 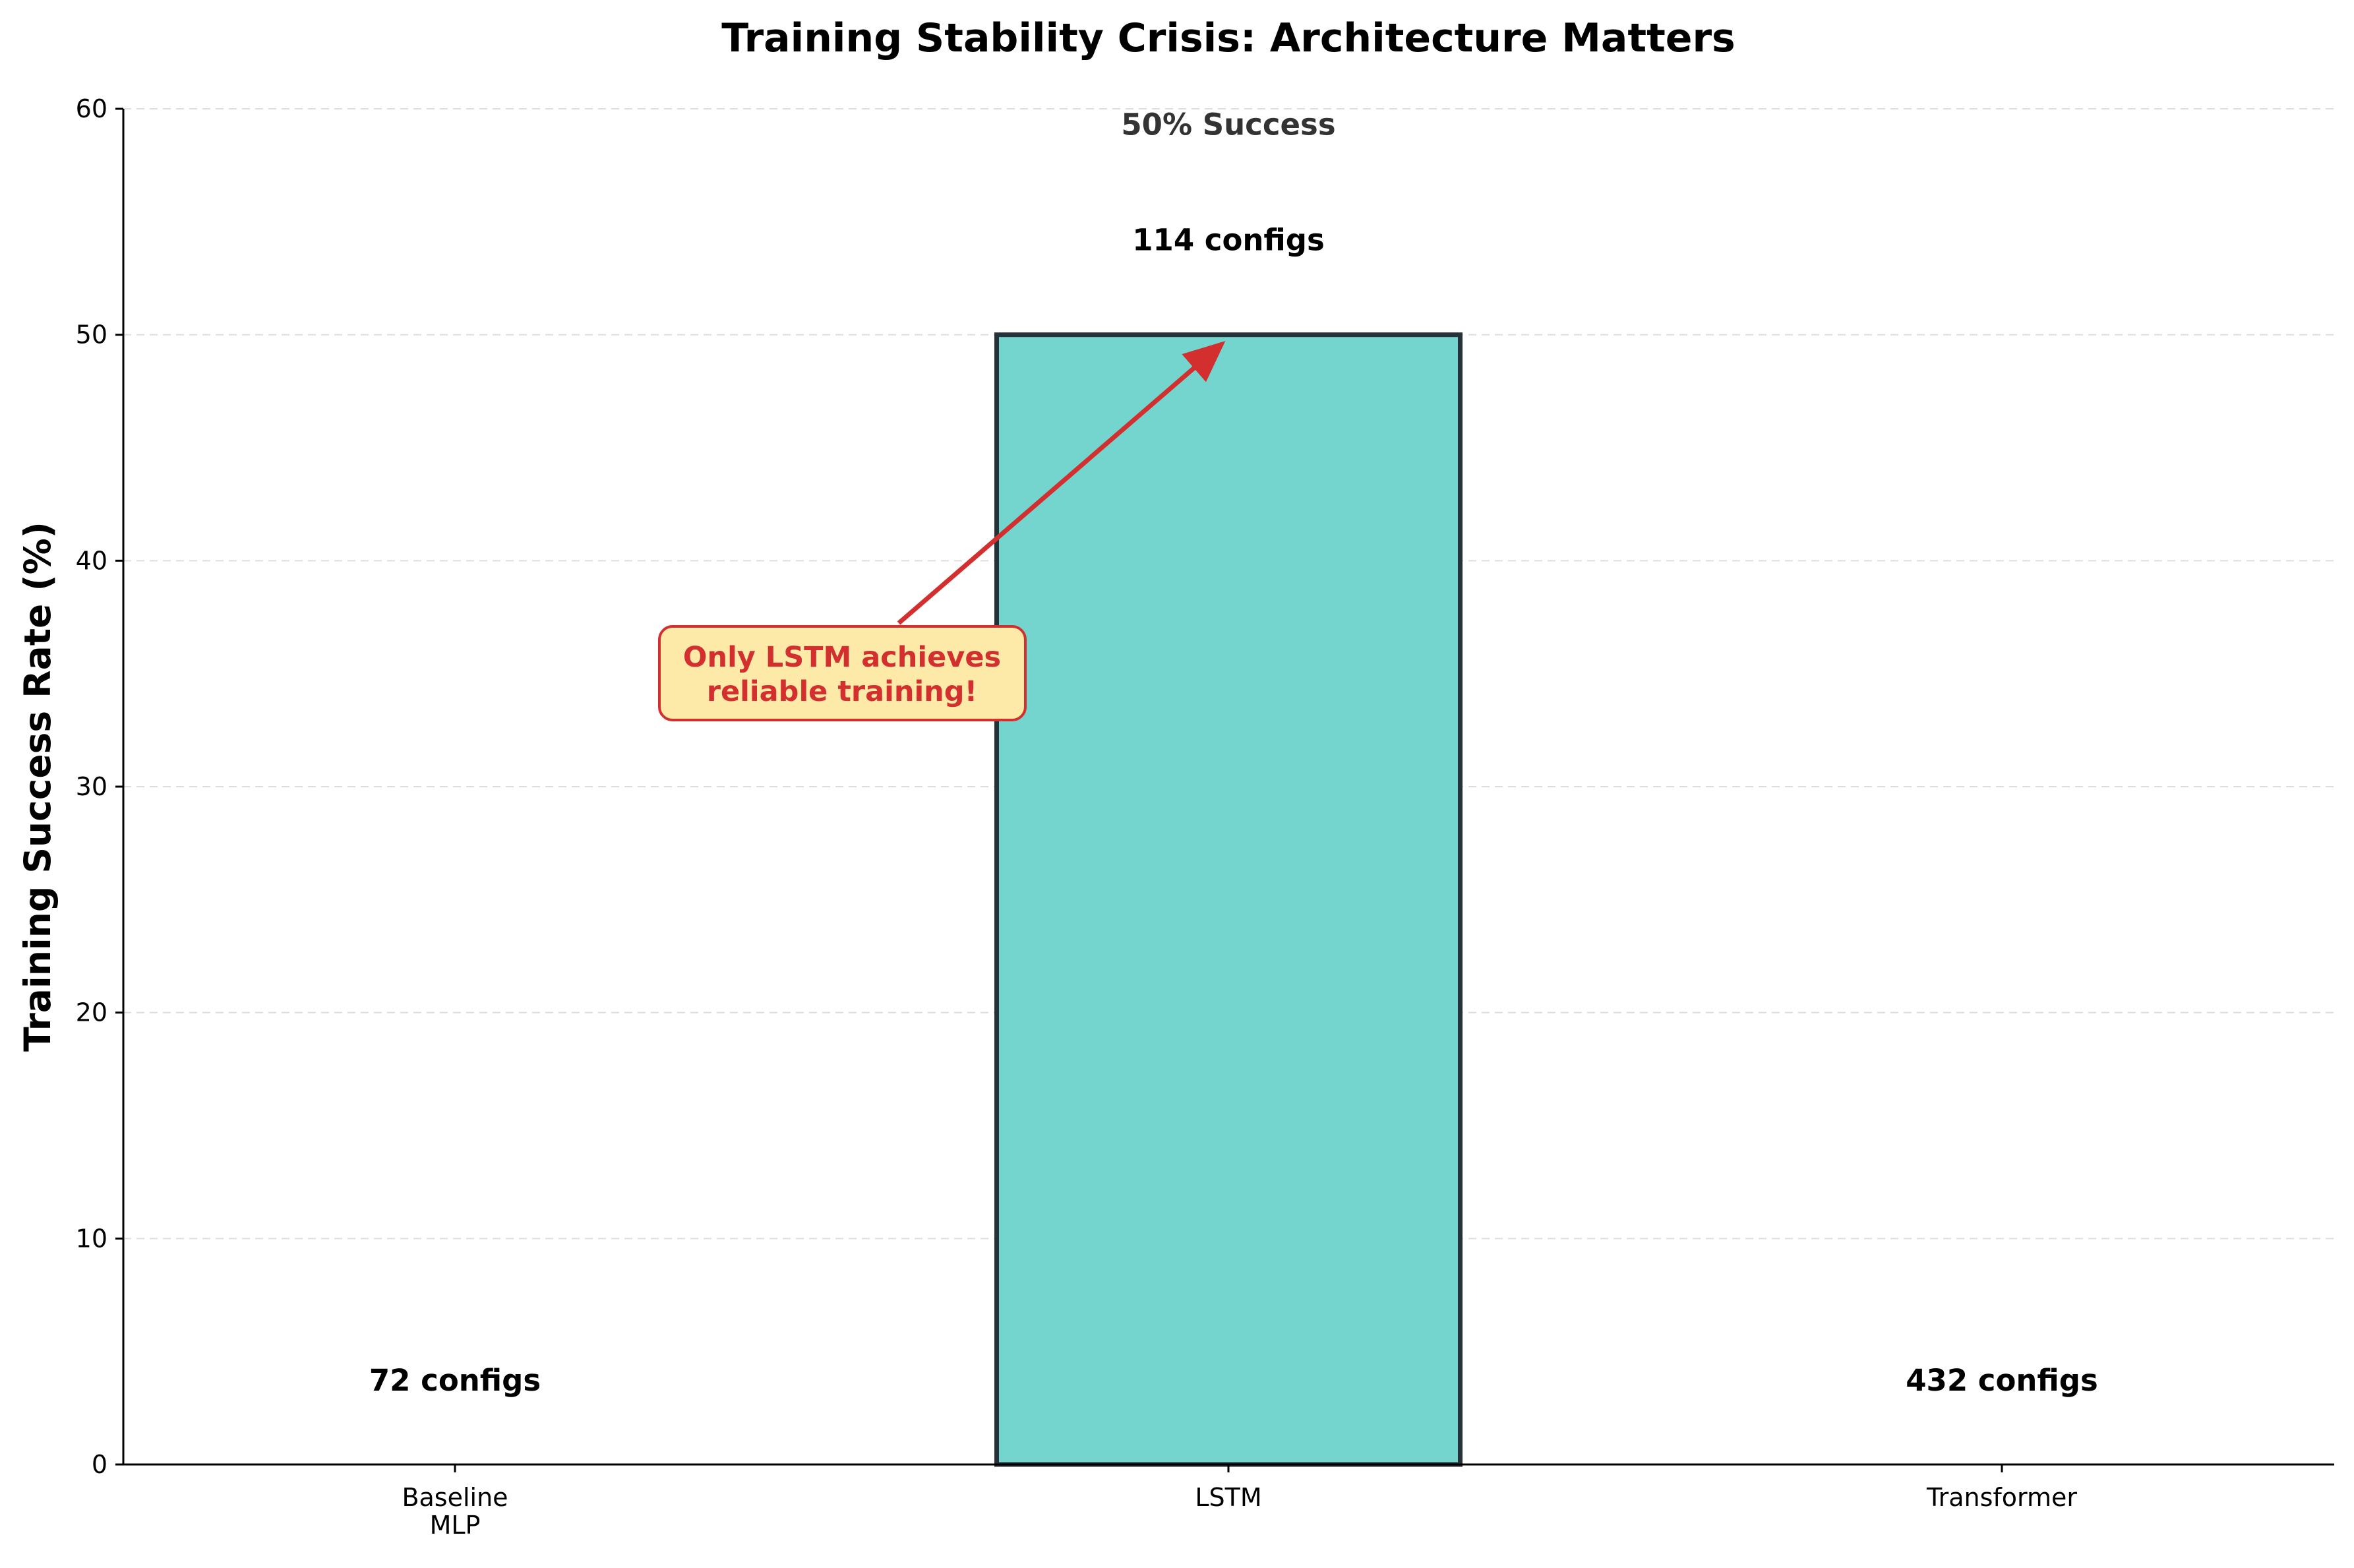 What do you see at coordinates (842, 657) in the screenshot?
I see `annotation-line-1: Only LSTM achieves` at bounding box center [842, 657].